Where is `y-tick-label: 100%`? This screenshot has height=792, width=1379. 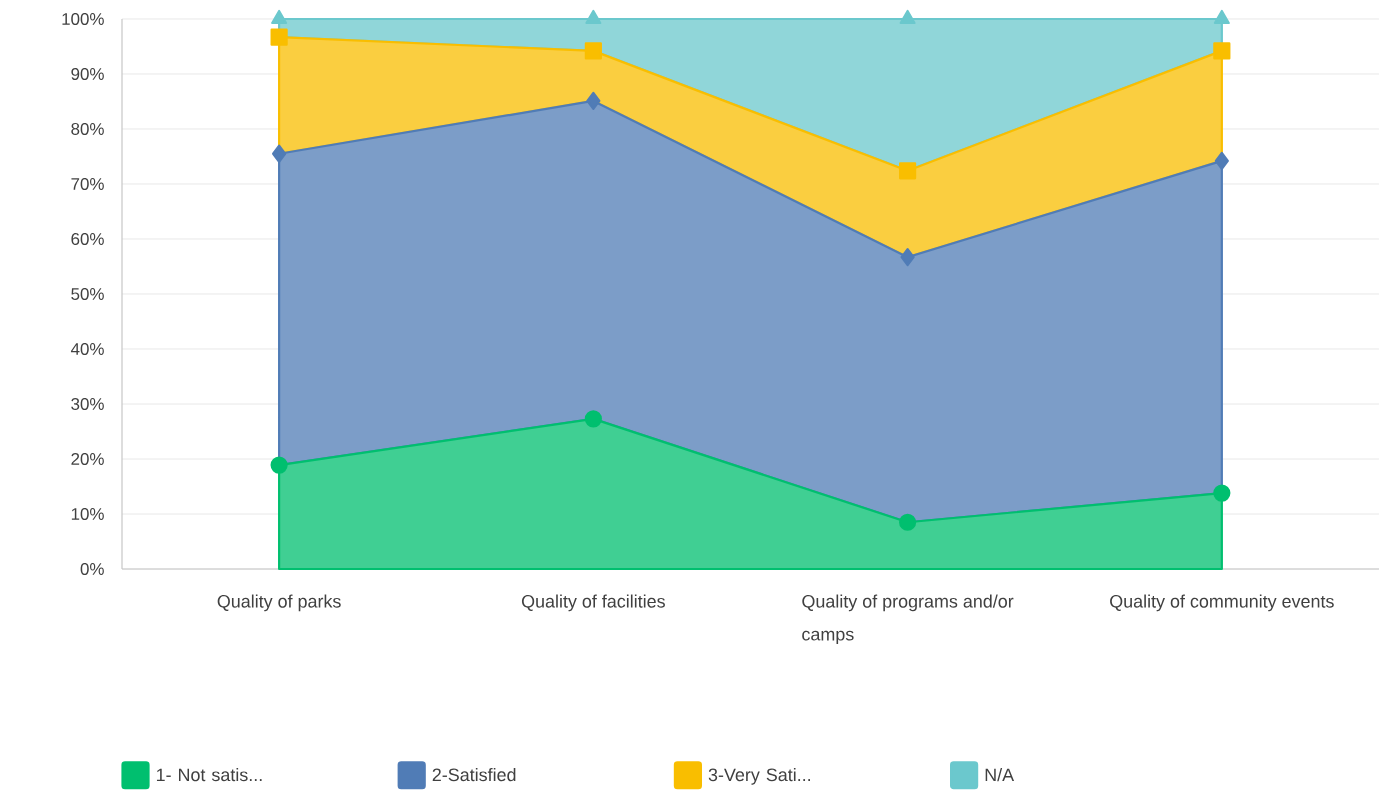
y-tick-label: 100% is located at coordinates (83, 19).